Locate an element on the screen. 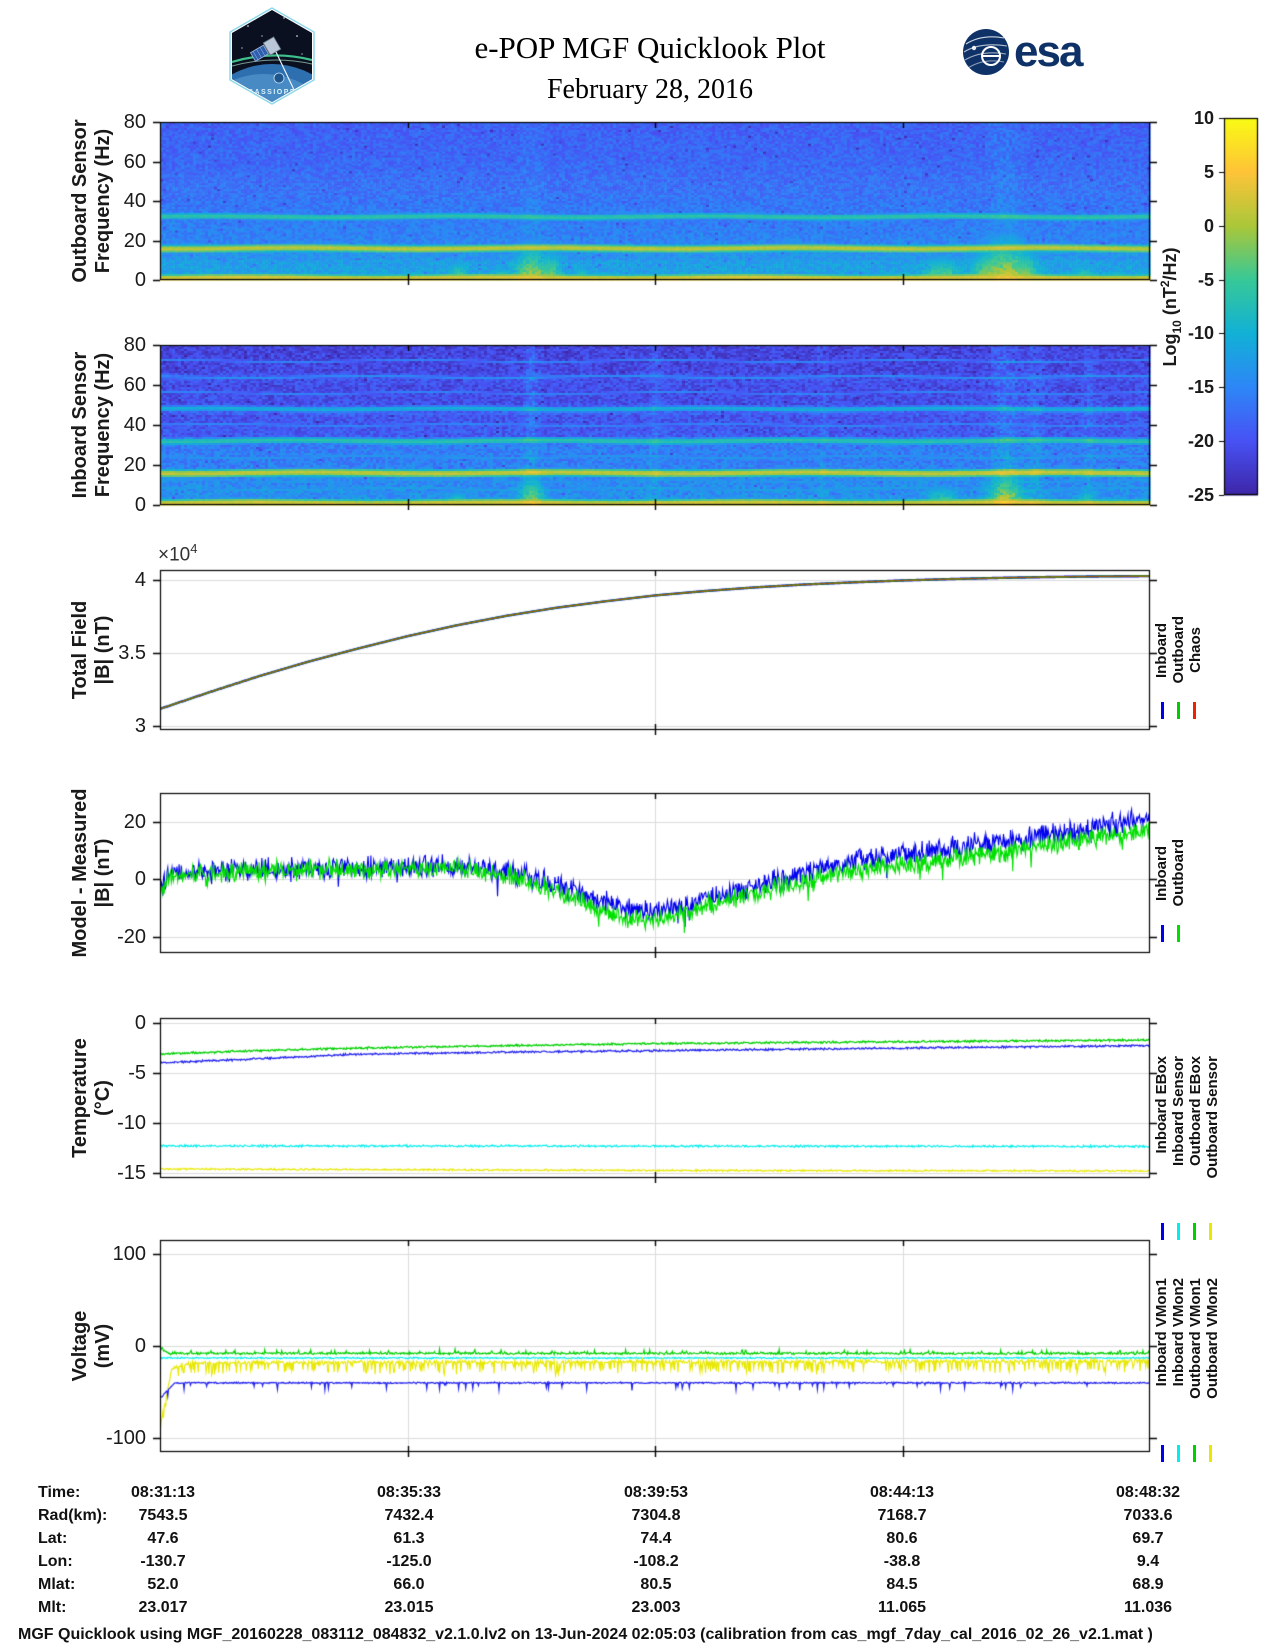 This screenshot has width=1275, height=1650. table-row-label: Time: is located at coordinates (59, 1492).